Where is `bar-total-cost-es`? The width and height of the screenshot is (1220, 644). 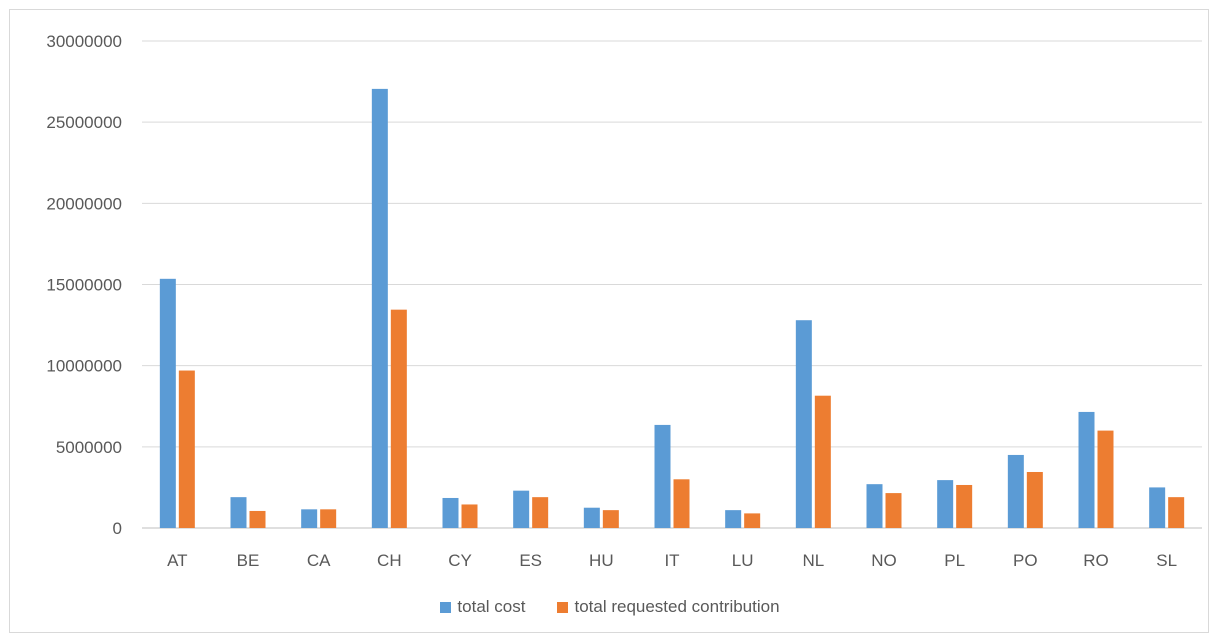
bar-total-cost-es is located at coordinates (521, 509).